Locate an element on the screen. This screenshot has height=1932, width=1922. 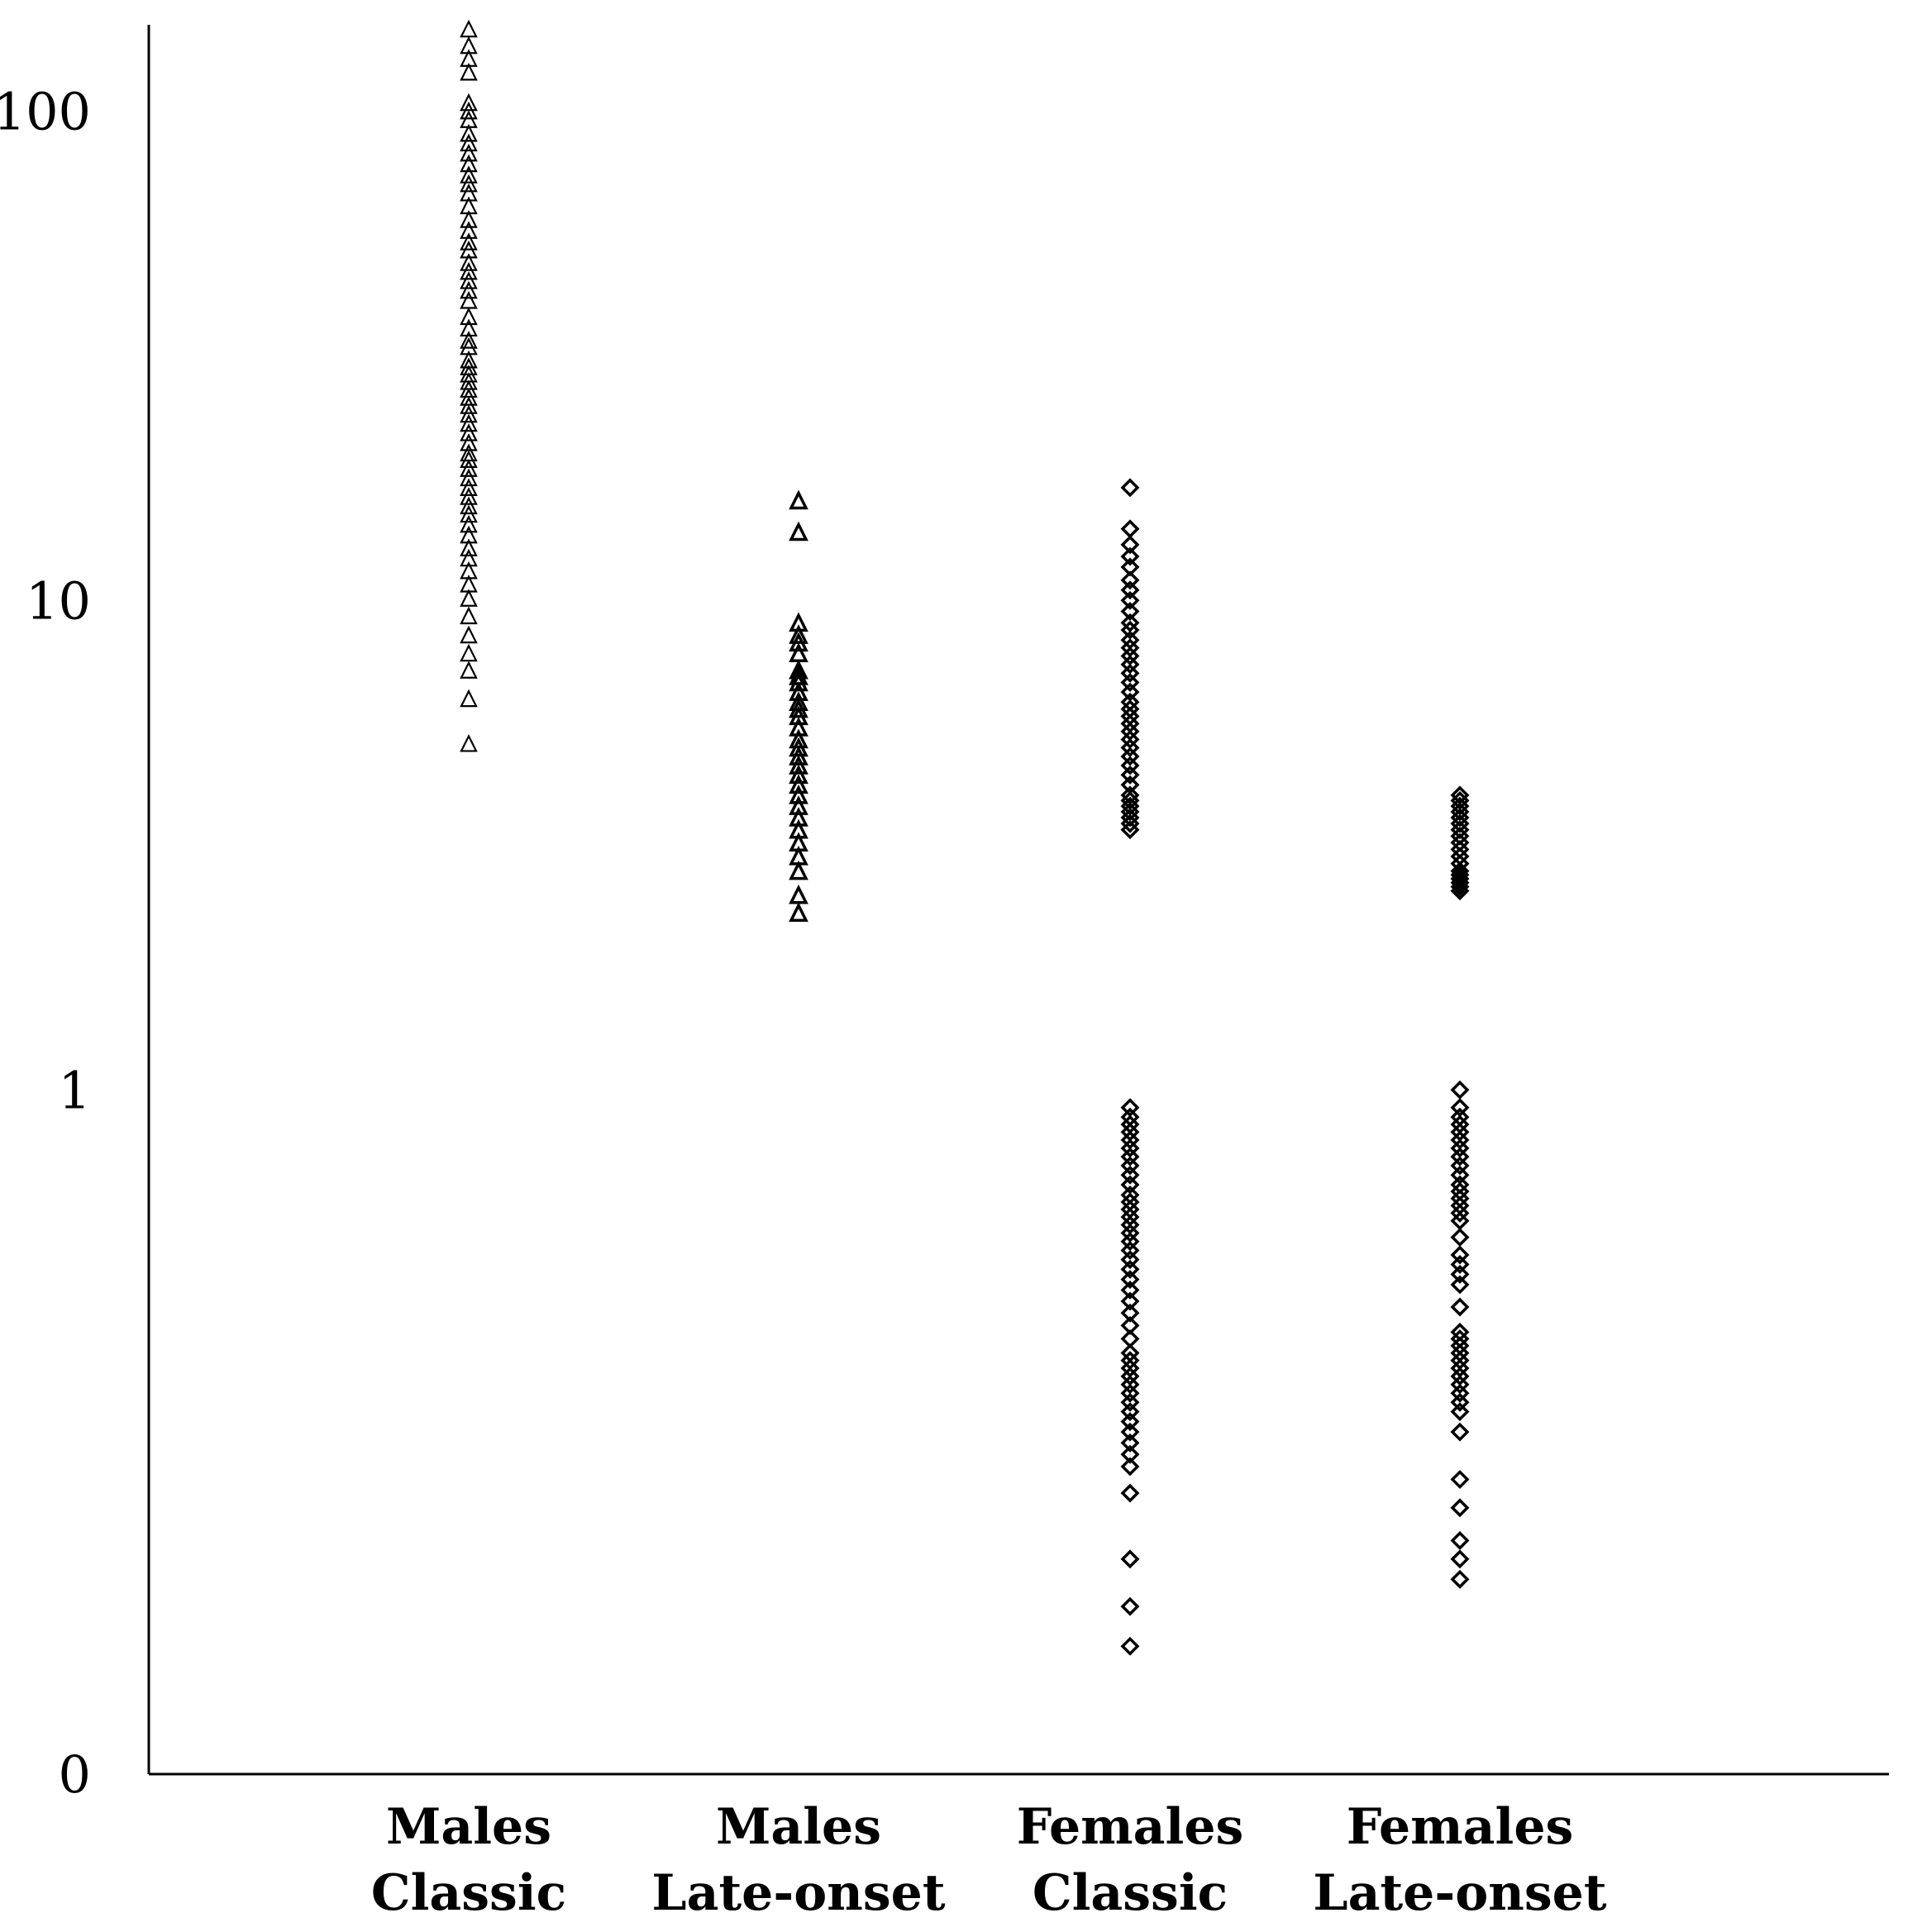
y-tick-label: 0 is located at coordinates (75, 1775).